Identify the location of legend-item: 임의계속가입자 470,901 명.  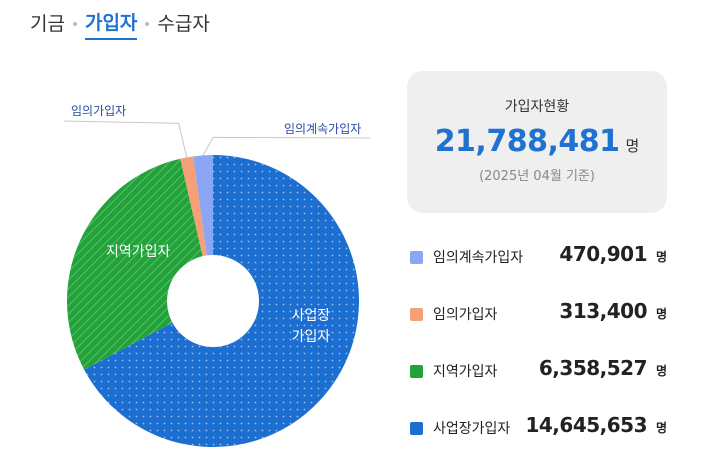
(538, 272).